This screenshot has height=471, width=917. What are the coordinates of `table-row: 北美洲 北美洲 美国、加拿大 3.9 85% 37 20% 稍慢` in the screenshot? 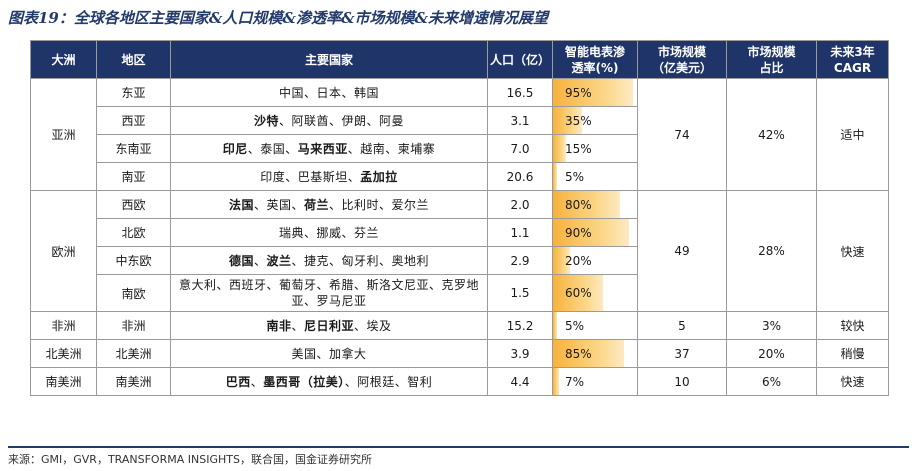 It's located at (459, 353).